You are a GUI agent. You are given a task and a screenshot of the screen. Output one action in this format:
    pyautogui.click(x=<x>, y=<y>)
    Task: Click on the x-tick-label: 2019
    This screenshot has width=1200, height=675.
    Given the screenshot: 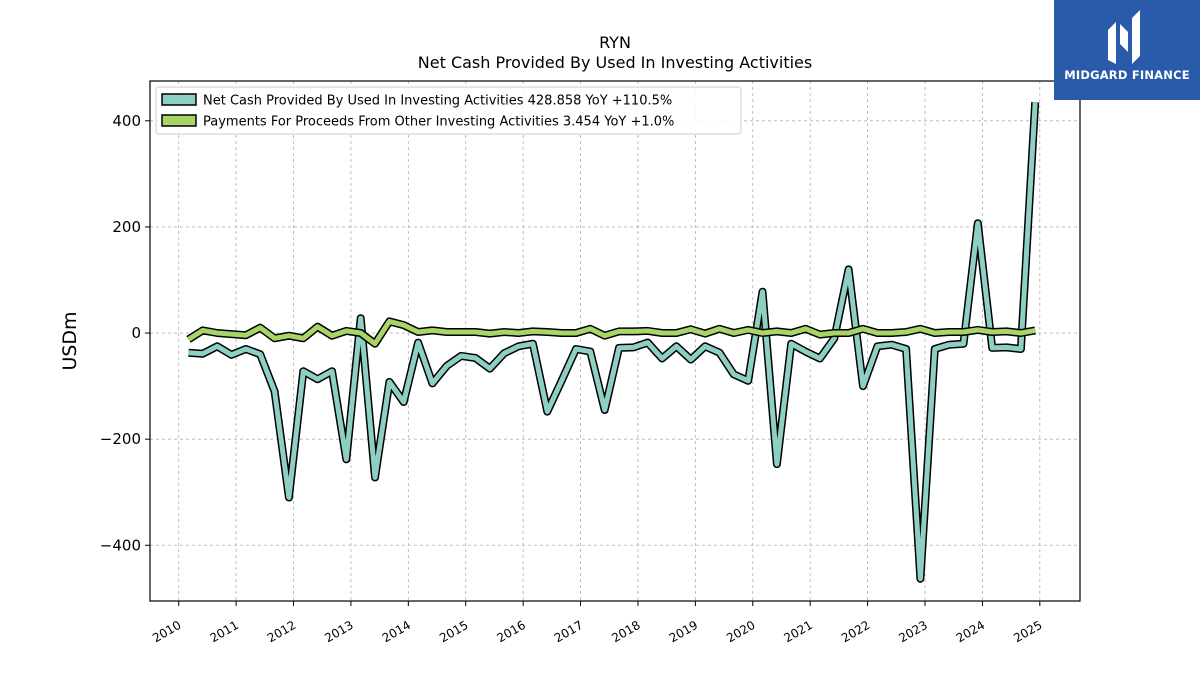 What is the action you would take?
    pyautogui.click(x=683, y=631)
    